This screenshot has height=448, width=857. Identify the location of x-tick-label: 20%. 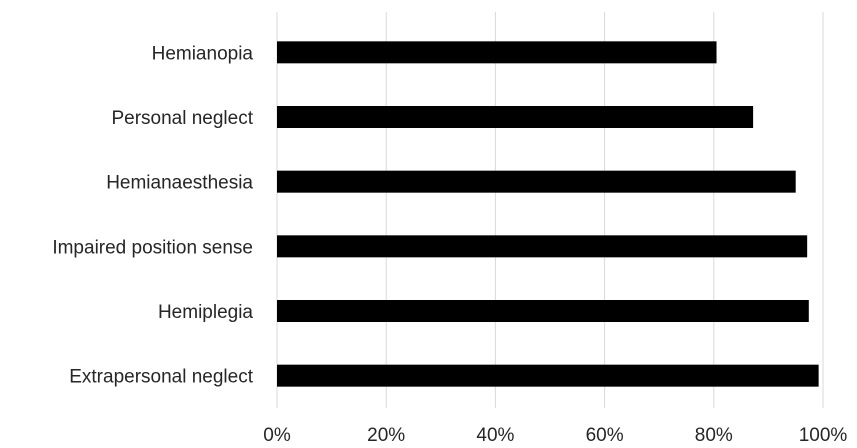
(386, 435).